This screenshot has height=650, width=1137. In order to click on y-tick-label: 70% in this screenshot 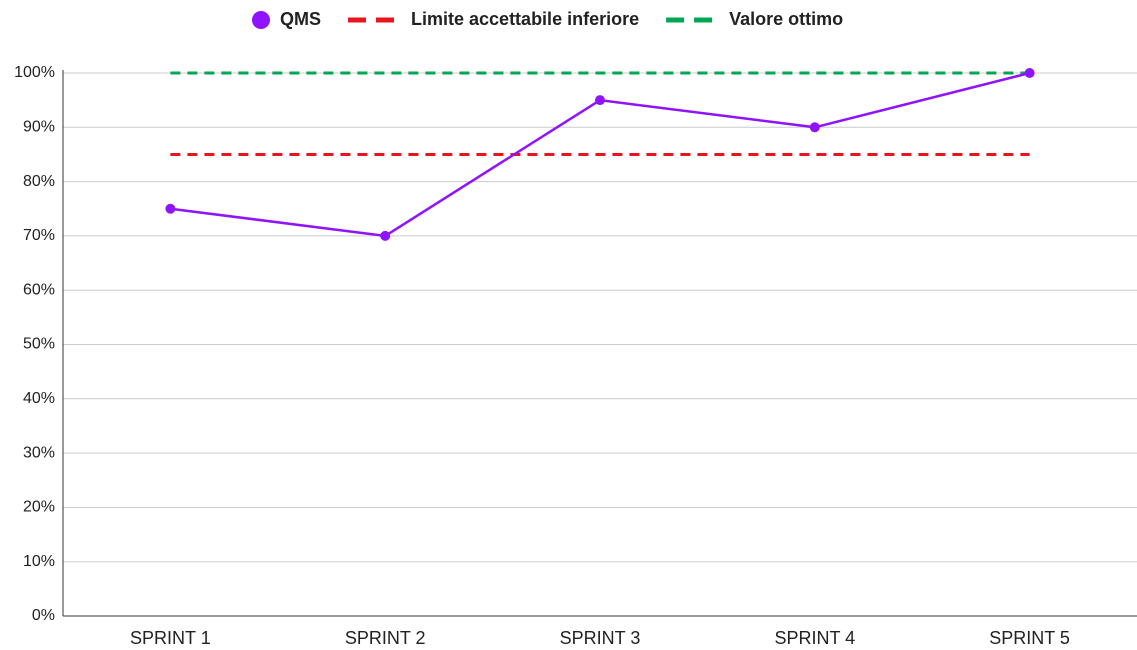, I will do `click(39, 235)`.